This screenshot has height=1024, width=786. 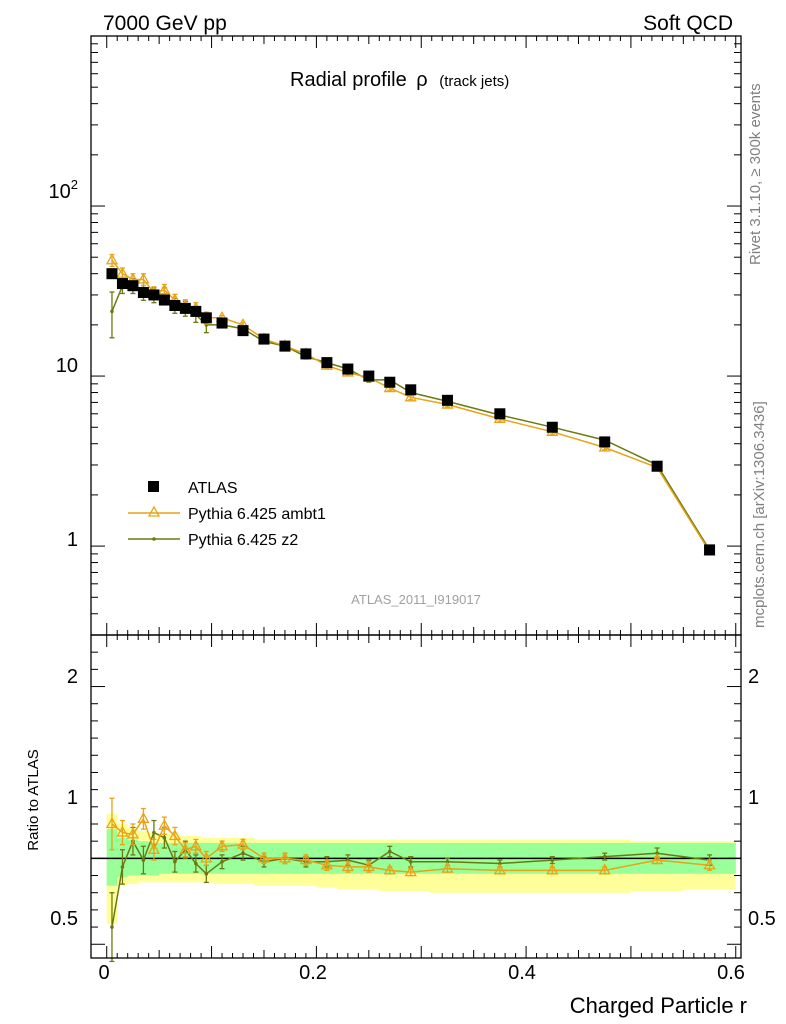 I want to click on legend-ambt1-label: Pythia 6.425 ambt1, so click(x=257, y=514).